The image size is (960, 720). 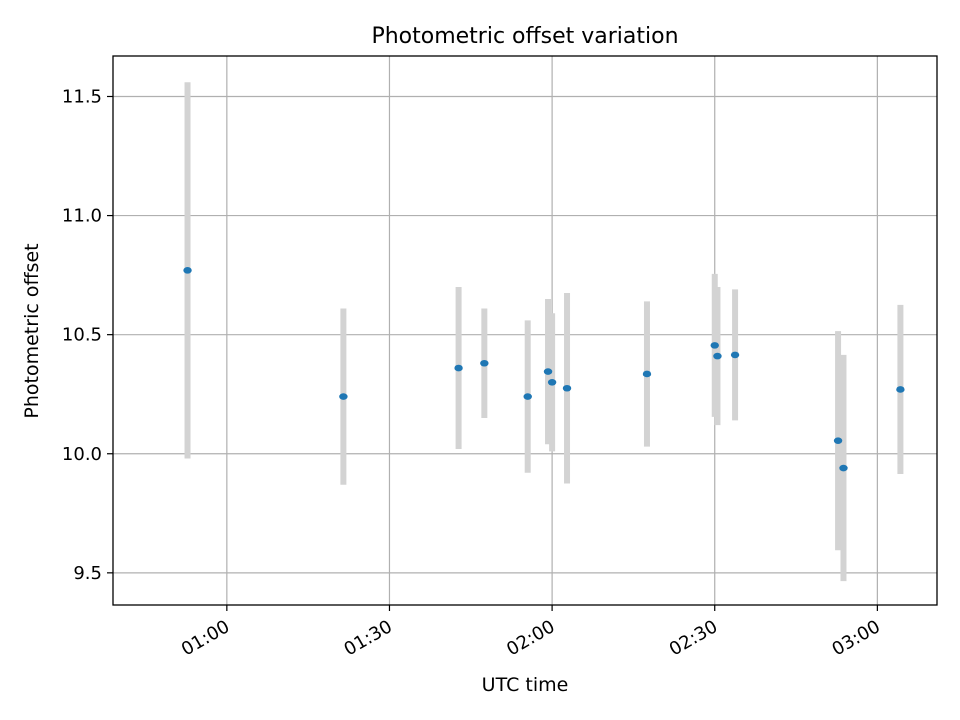 What do you see at coordinates (82, 335) in the screenshot?
I see `y-tick-label: 10.5` at bounding box center [82, 335].